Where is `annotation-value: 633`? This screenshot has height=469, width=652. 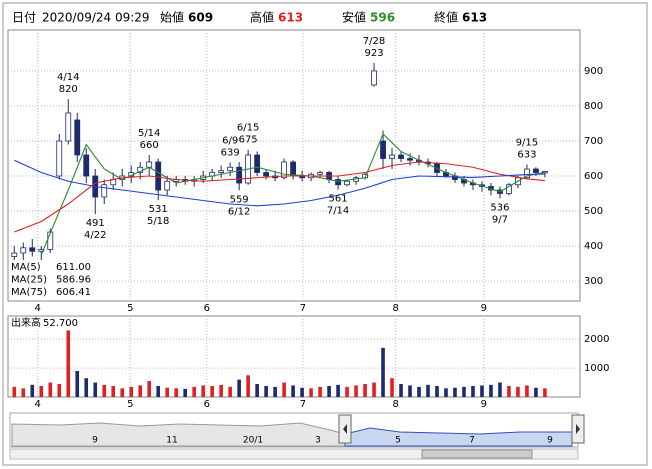
annotation-value: 633 is located at coordinates (526, 154).